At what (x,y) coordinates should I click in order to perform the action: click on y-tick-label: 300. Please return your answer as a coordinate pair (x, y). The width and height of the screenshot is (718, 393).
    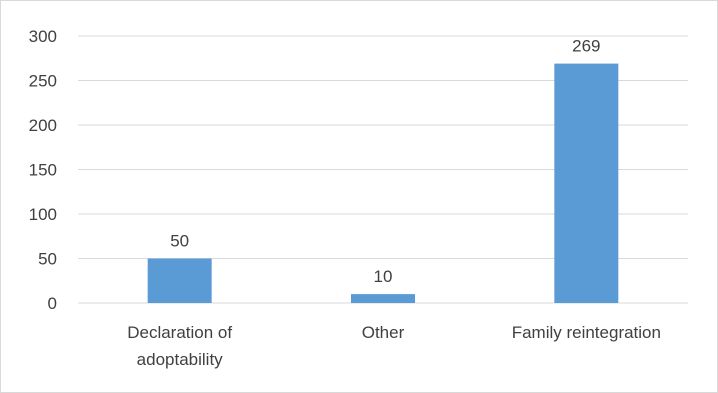
    Looking at the image, I should click on (43, 36).